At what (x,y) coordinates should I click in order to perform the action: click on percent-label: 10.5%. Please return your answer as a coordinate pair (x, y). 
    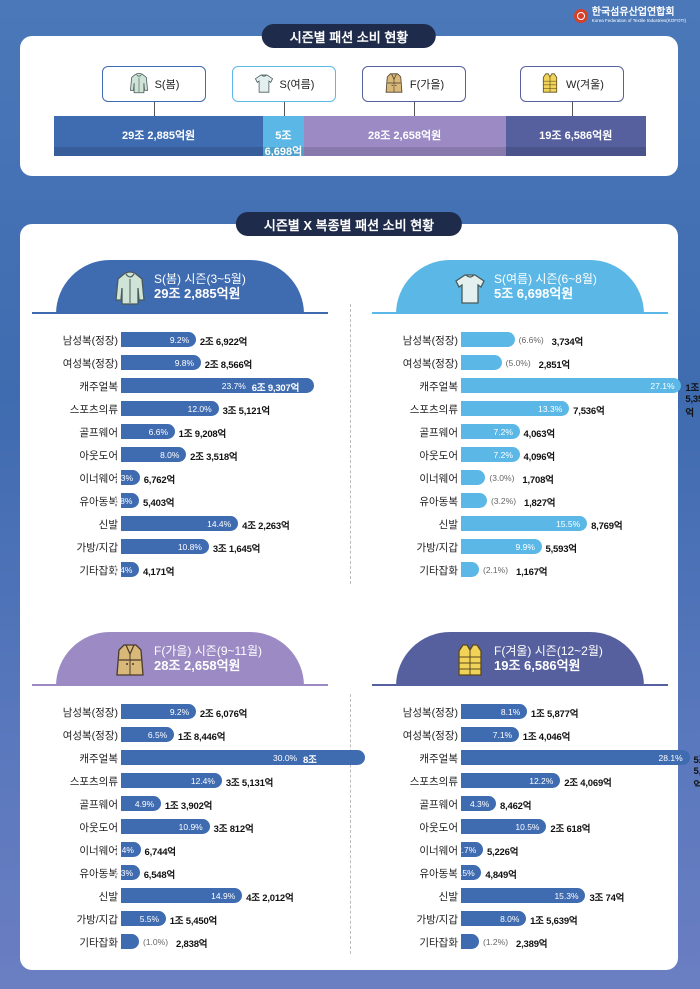
    Looking at the image, I should click on (527, 827).